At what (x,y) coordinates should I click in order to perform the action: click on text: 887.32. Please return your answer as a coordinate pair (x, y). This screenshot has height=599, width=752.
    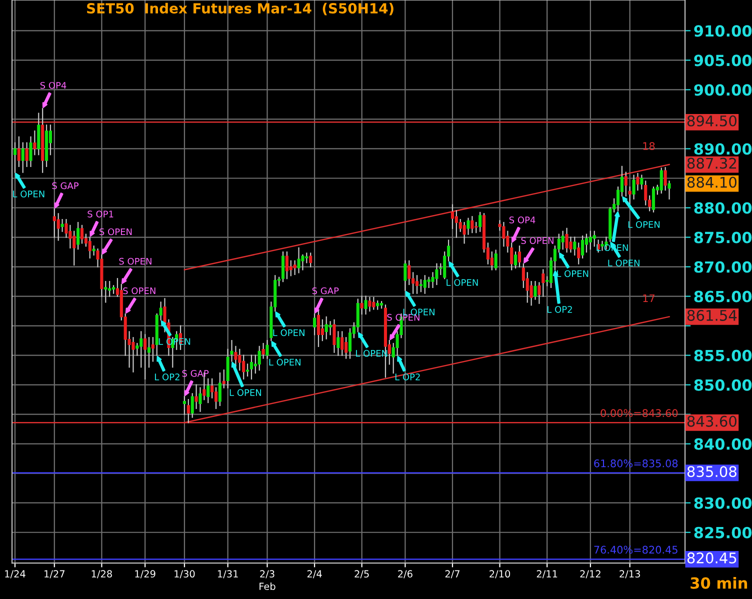
    Looking at the image, I should click on (711, 163).